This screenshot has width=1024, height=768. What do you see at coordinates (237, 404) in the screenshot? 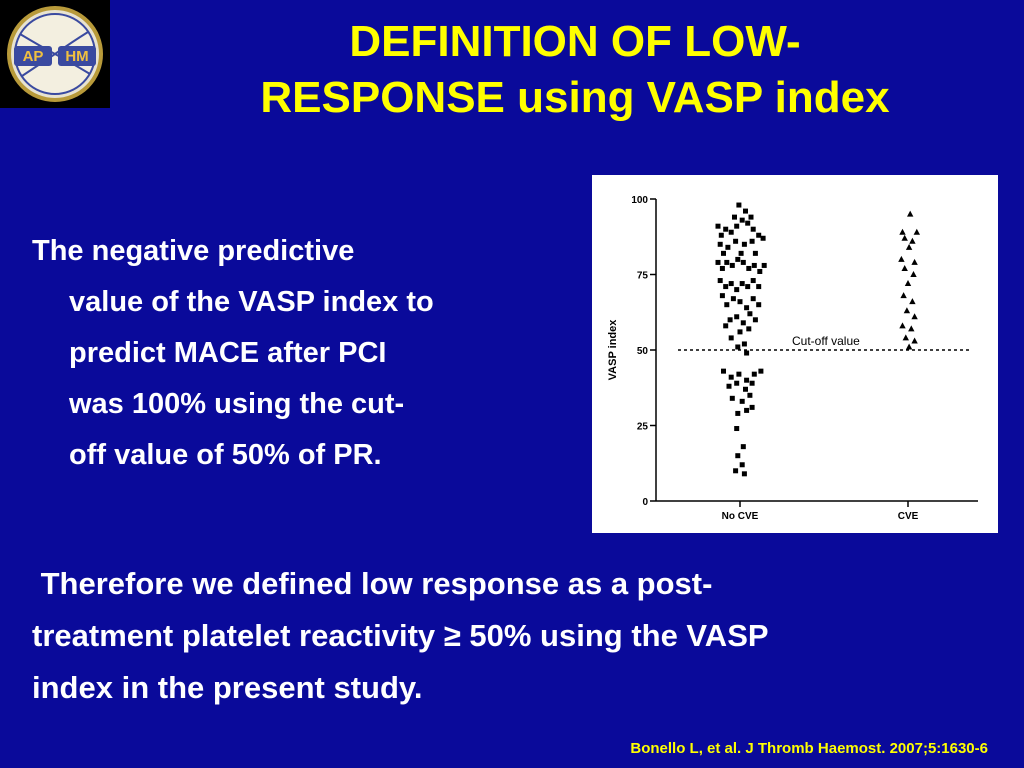
I see `npv-line4: was 100% using the cut-` at bounding box center [237, 404].